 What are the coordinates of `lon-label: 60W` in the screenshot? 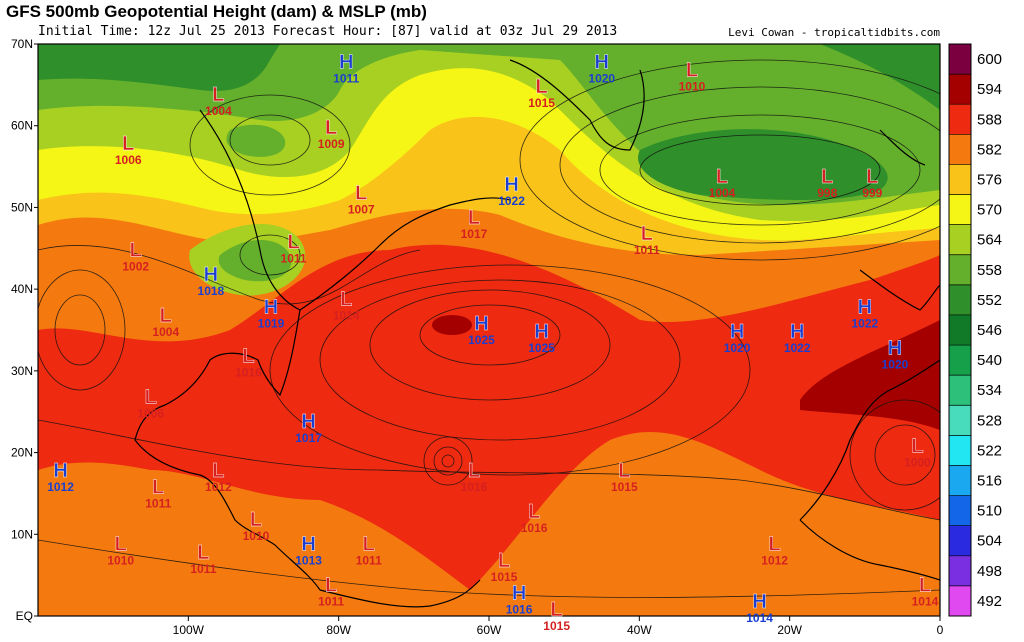 It's located at (489, 630).